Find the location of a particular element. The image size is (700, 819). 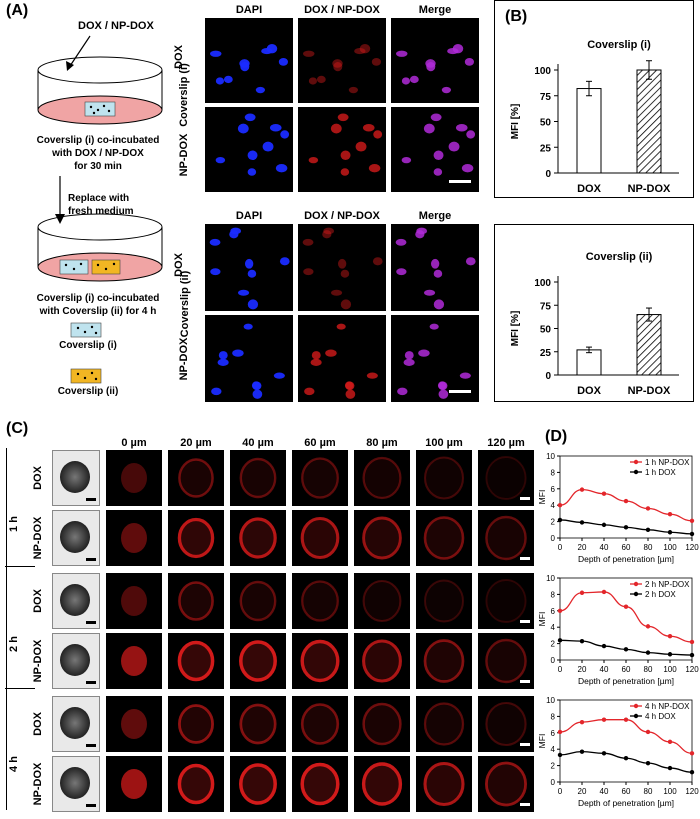

x-tick-label: 0 is located at coordinates (560, 547).